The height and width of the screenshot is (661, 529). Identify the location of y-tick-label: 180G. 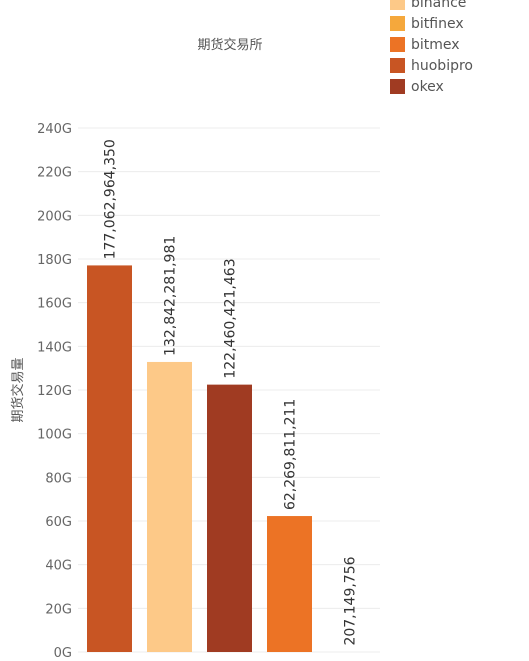
(54, 260).